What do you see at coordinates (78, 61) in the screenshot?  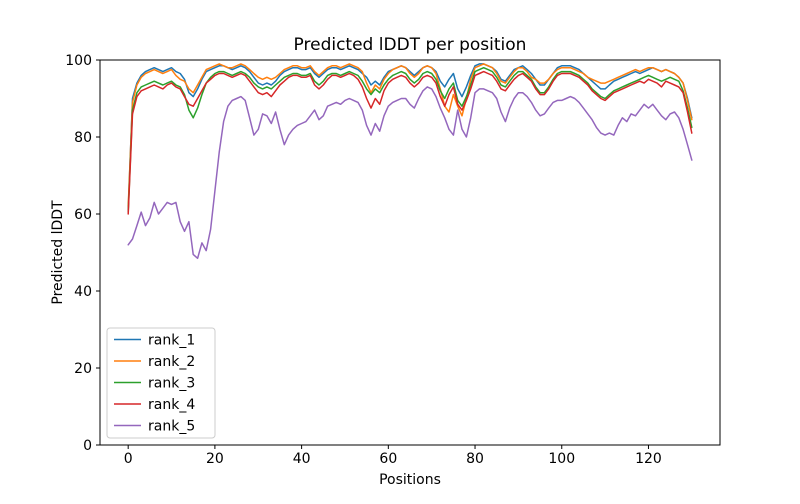 I see `y-tick-label: 100` at bounding box center [78, 61].